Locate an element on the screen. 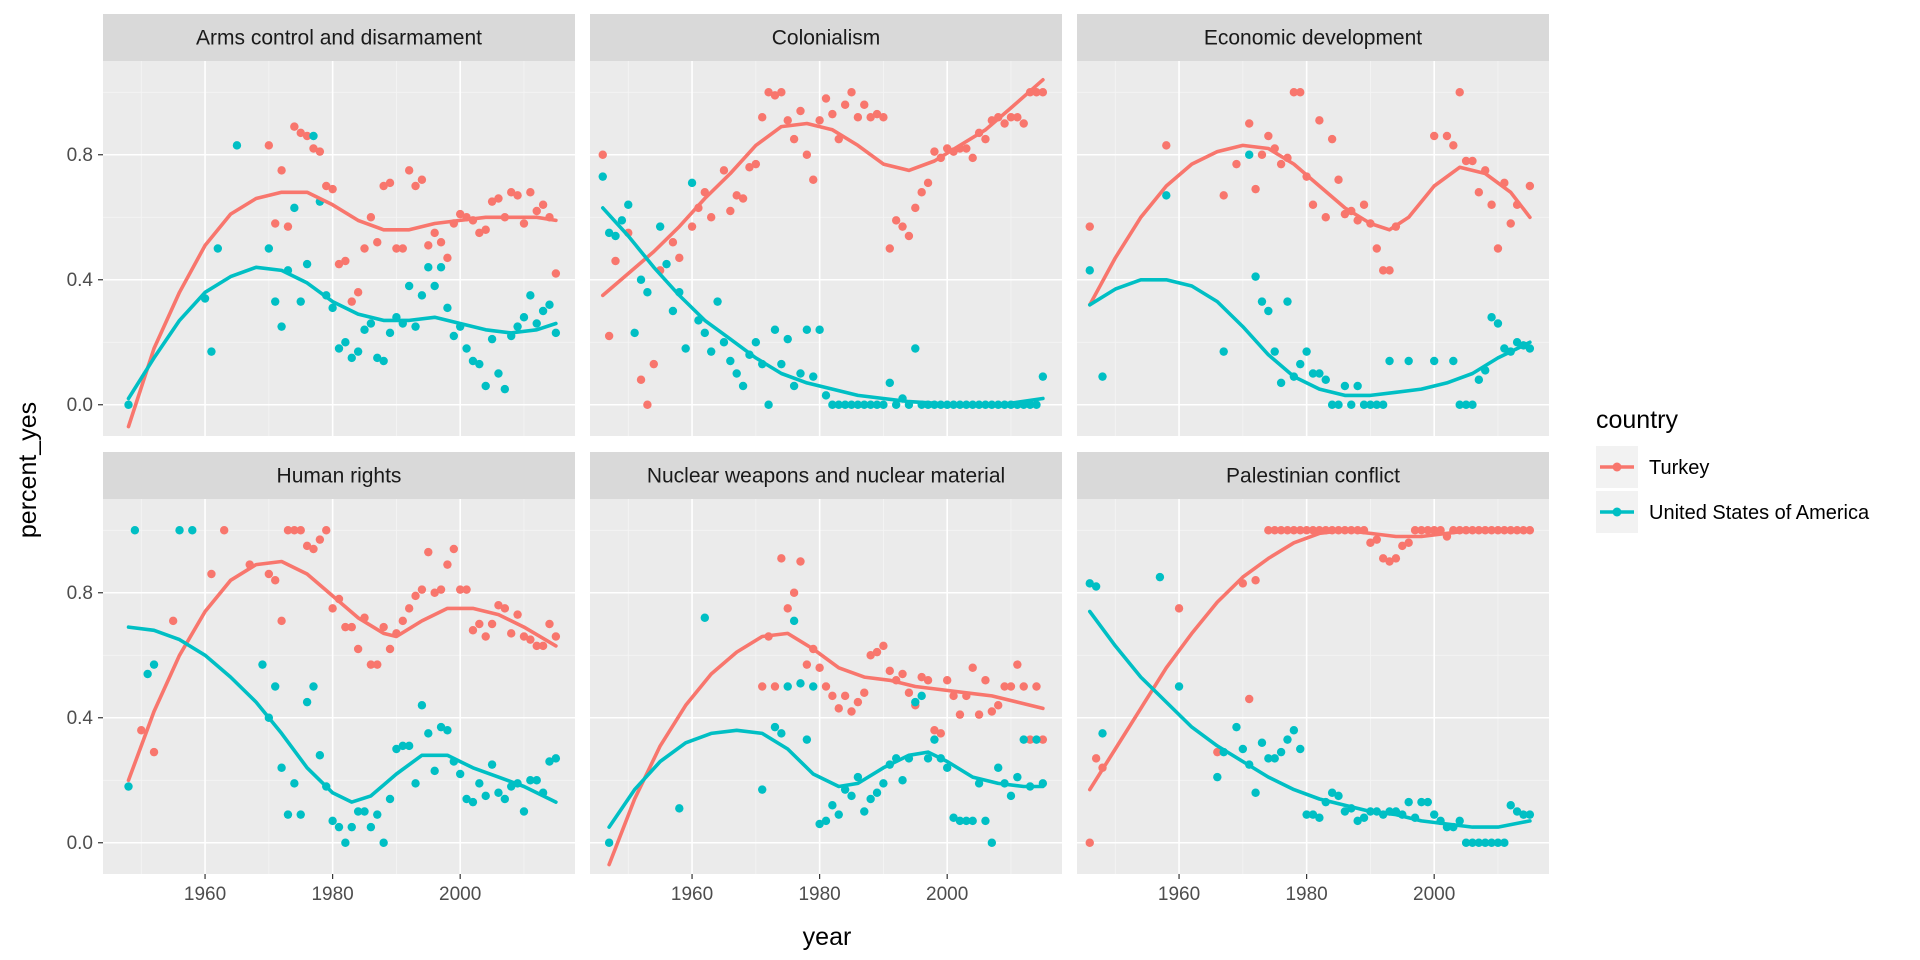  legend-title: country is located at coordinates (1637, 420).